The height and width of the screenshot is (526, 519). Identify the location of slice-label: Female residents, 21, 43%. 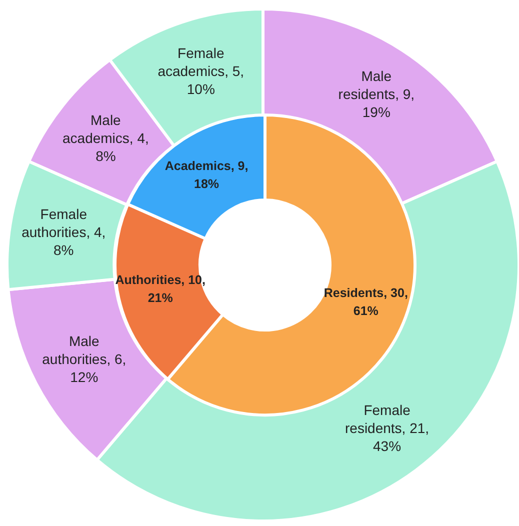
(387, 428).